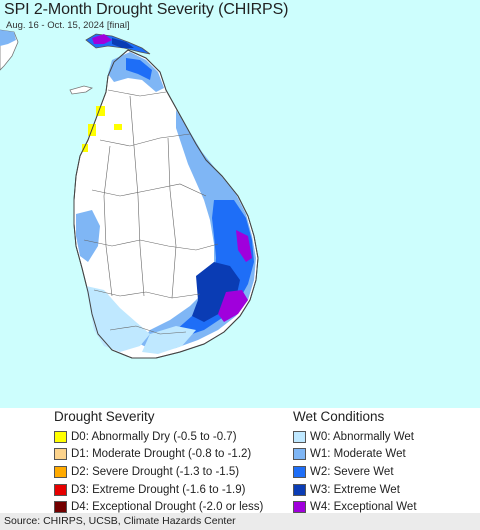 The width and height of the screenshot is (480, 530). I want to click on legend-label-w3: W3: Extreme Wet, so click(355, 489).